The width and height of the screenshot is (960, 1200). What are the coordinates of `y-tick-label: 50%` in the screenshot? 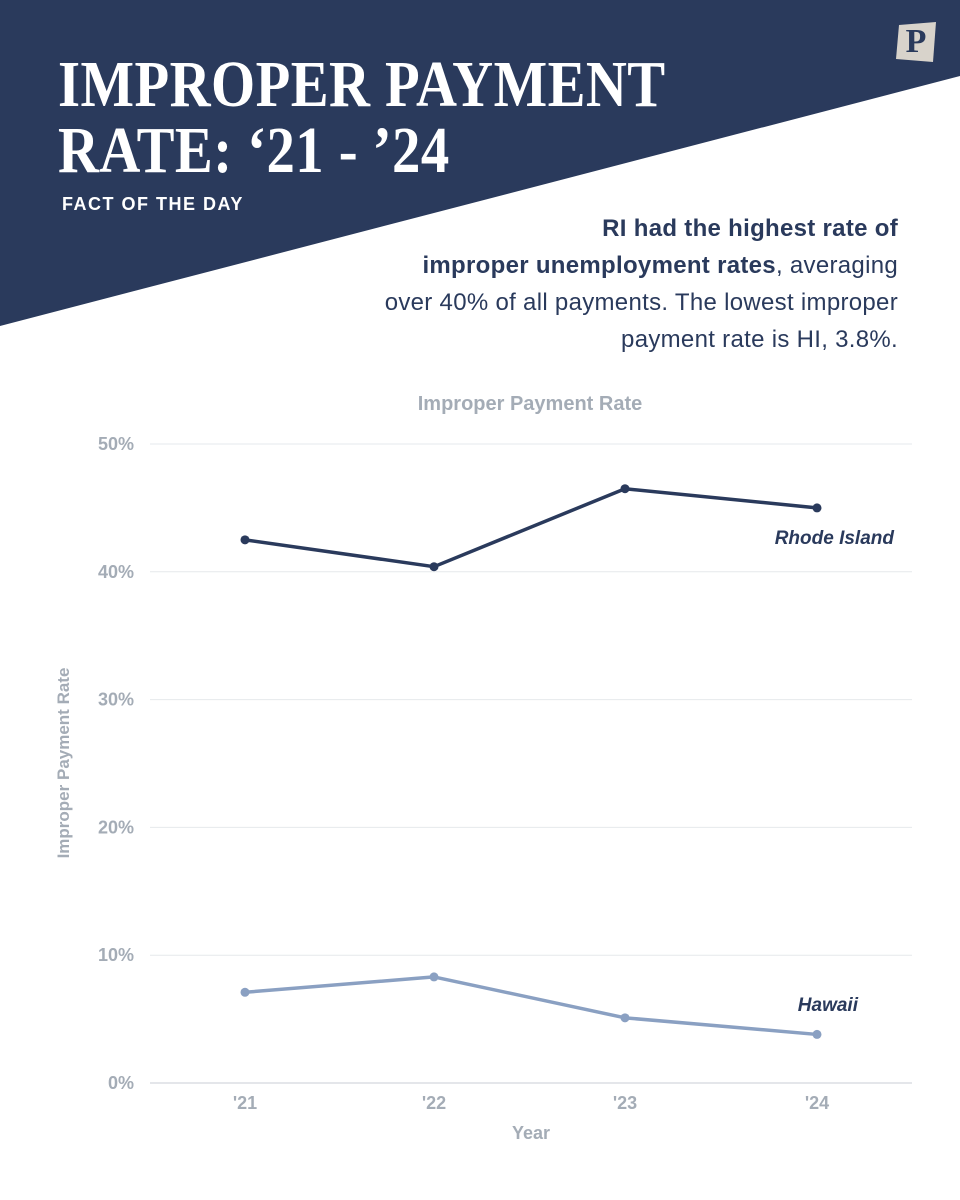 It's located at (116, 444).